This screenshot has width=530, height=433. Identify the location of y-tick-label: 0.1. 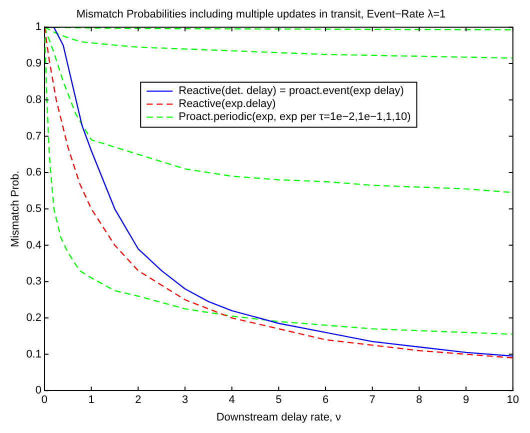
(34, 354).